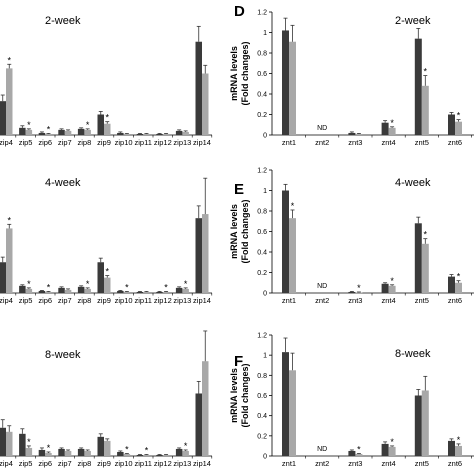 The height and width of the screenshot is (474, 474). I want to click on panel-title: 4-week, so click(413, 183).